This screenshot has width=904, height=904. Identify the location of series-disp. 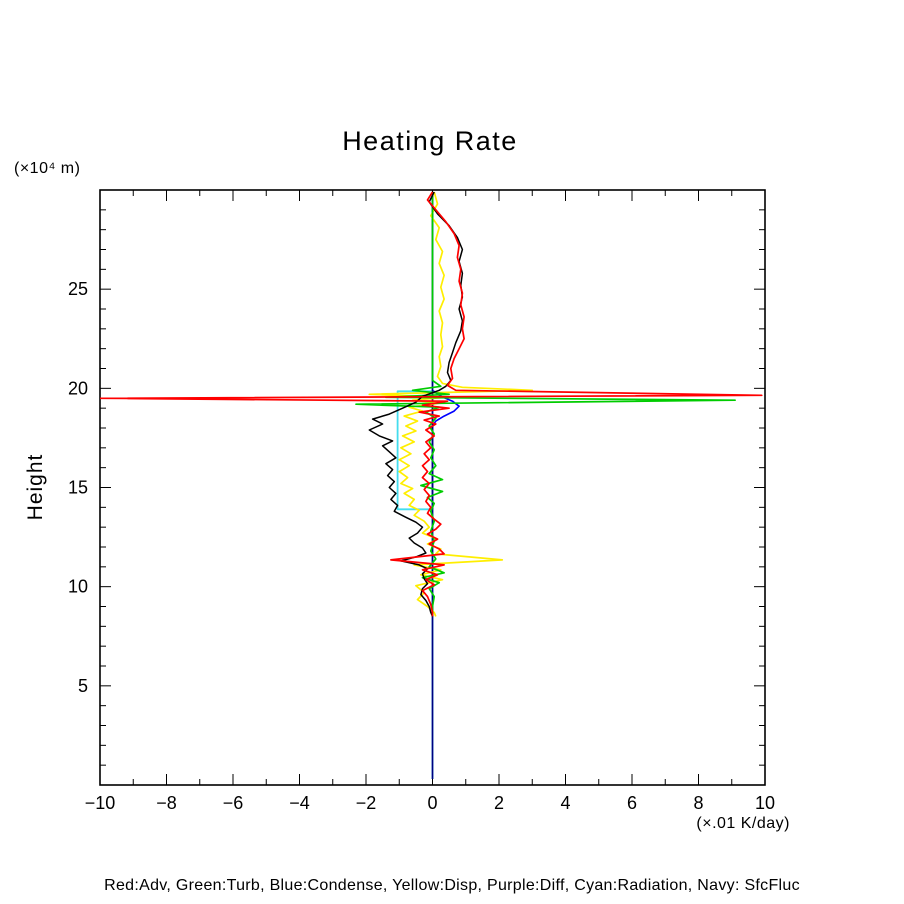
(451, 404).